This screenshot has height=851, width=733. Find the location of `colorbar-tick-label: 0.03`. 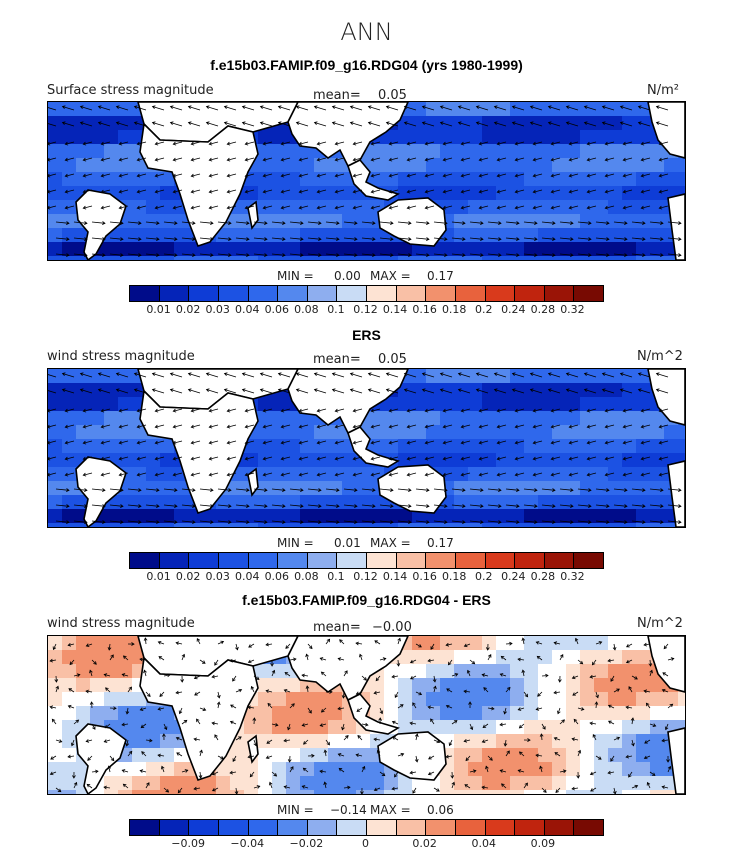

colorbar-tick-label: 0.03 is located at coordinates (217, 576).